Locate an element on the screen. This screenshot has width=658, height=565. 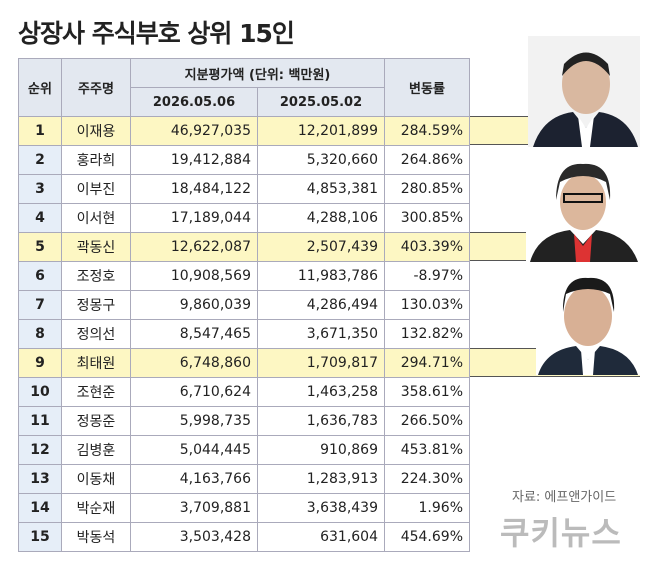
change: 453.81% is located at coordinates (427, 450).